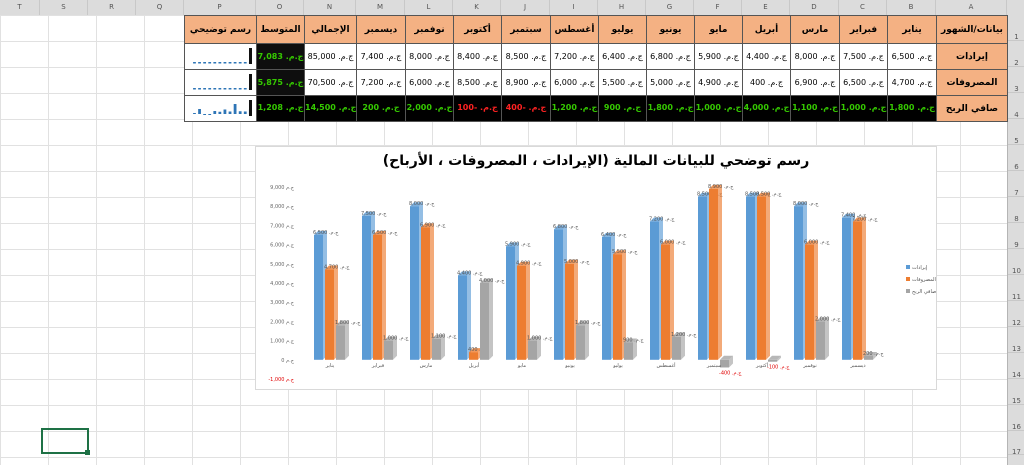 The image size is (1024, 473). I want to click on revenue-total-cell: ج.م. 85,000, so click(330, 56).